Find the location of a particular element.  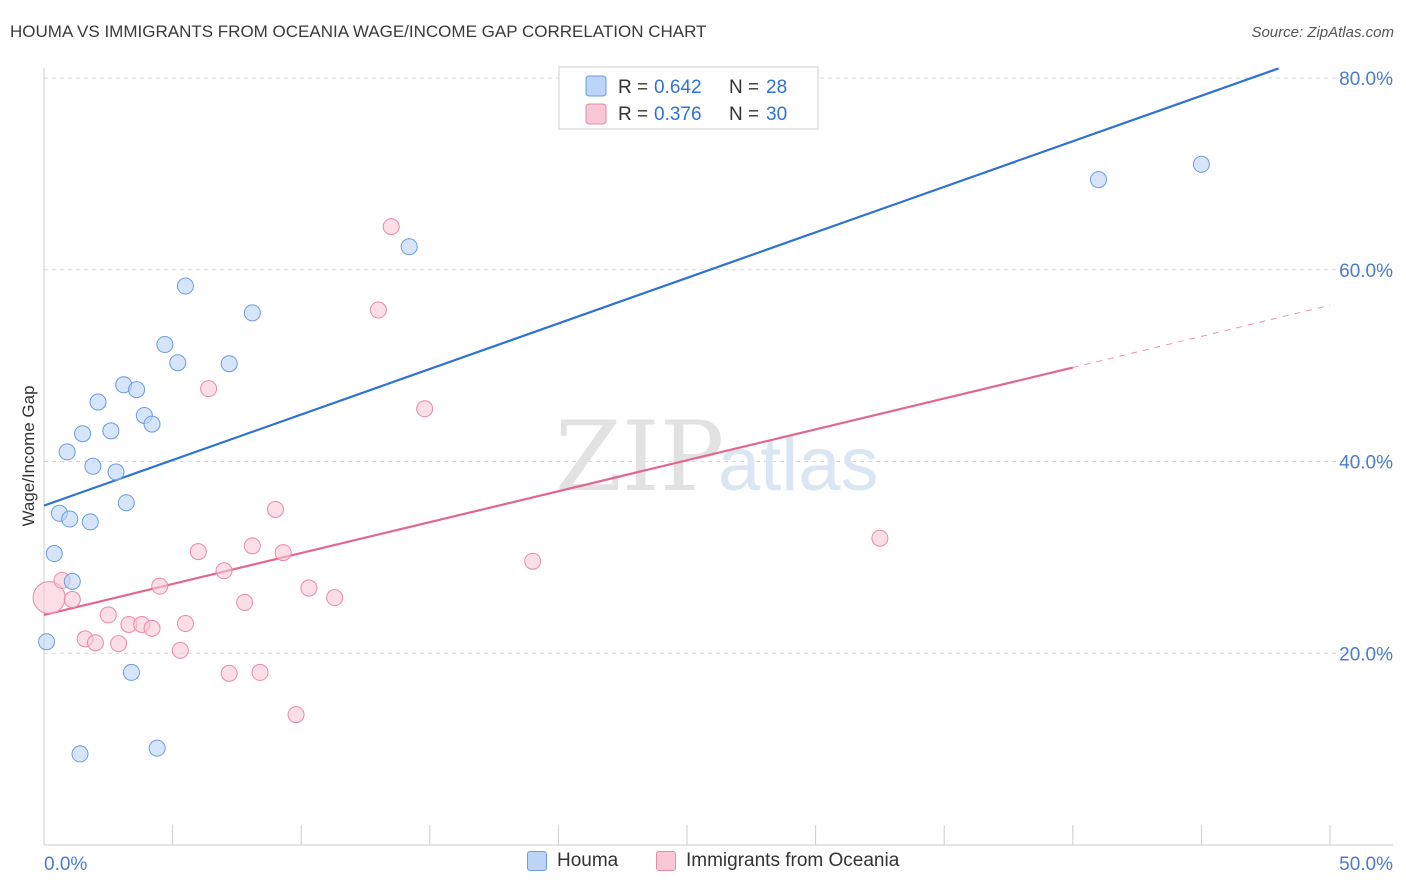

legend-item-oceania: Immigrants from Oceania is located at coordinates (777, 861).